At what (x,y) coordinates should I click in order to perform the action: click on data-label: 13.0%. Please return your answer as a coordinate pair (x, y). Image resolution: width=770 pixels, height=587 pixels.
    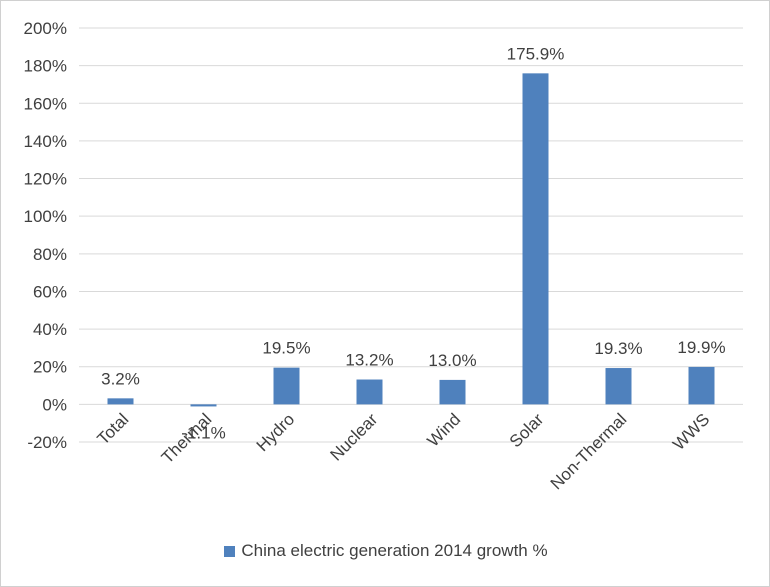
    Looking at the image, I should click on (452, 360).